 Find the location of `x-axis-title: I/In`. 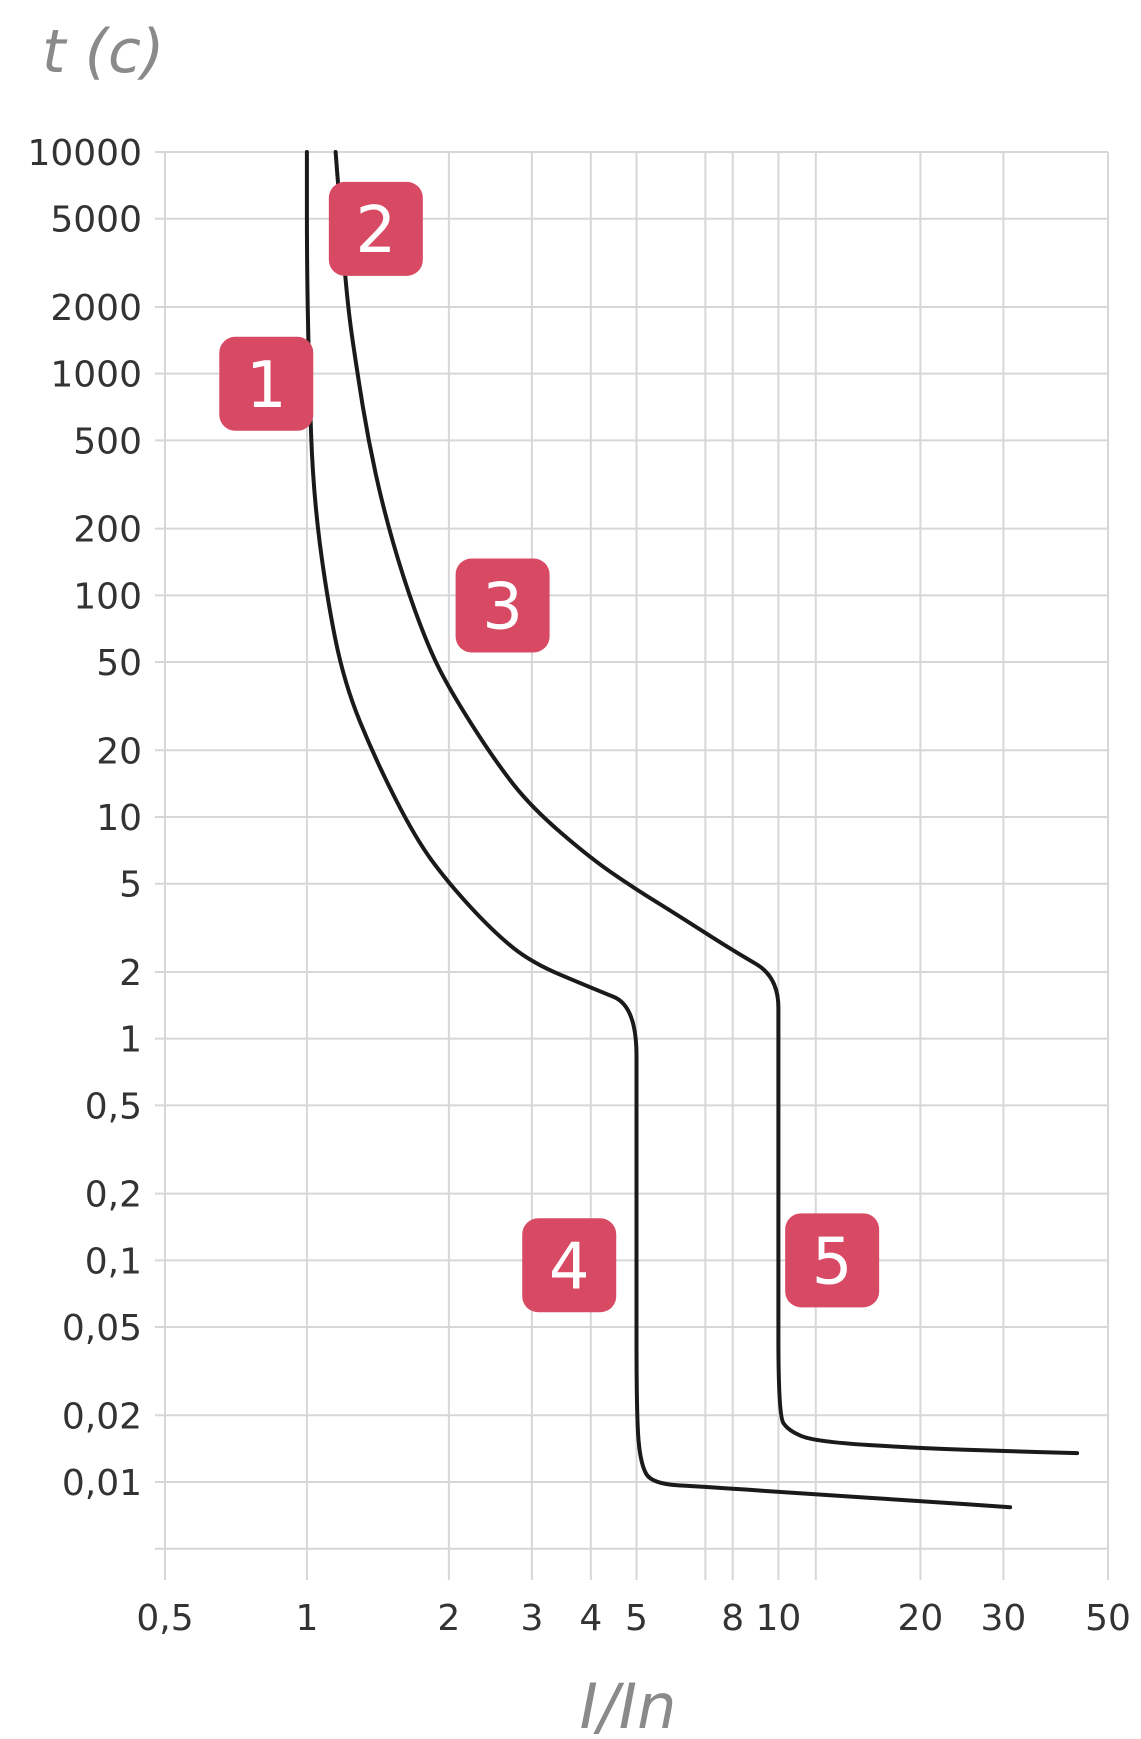

x-axis-title: I/In is located at coordinates (628, 1704).